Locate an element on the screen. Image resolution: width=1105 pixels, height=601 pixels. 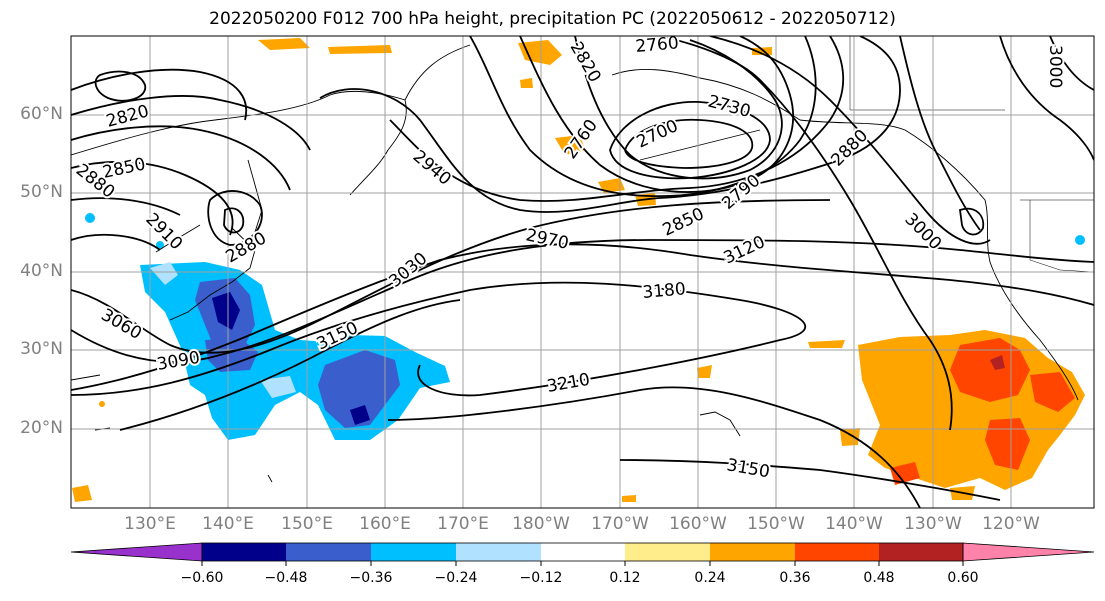
colorbar-tick-label: −0.24 is located at coordinates (456, 578).